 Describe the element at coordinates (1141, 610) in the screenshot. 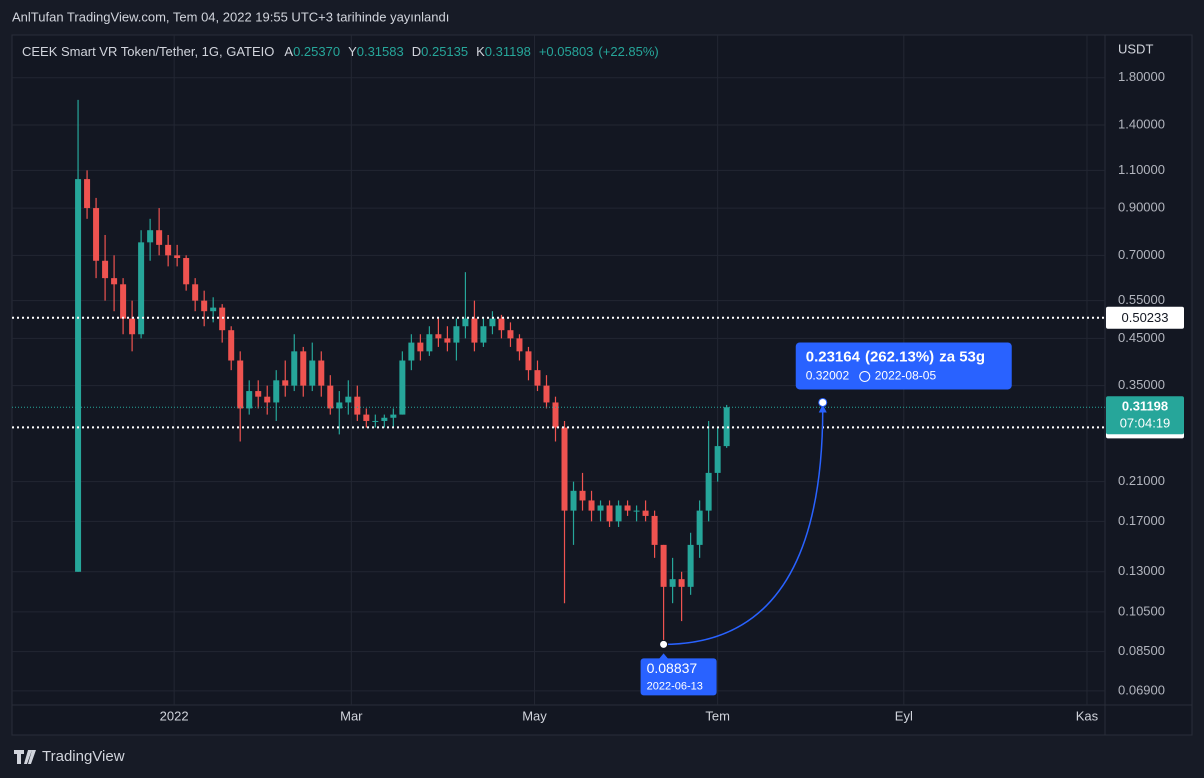

I see `y-tick-label: 0.10500` at that location.